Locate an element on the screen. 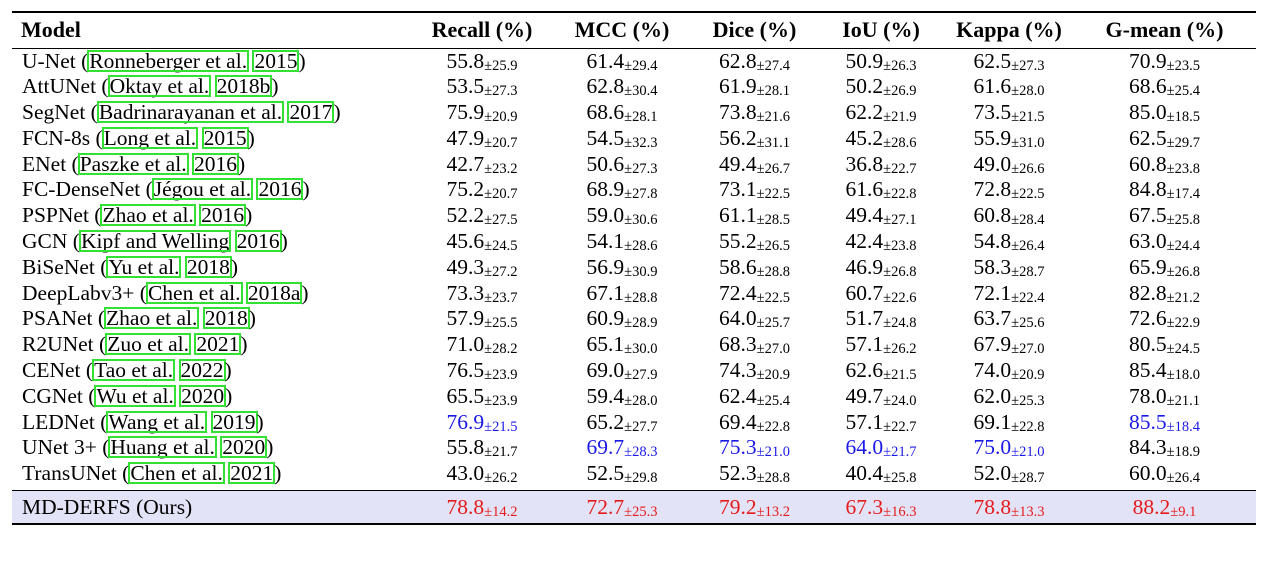  metric-cell: 75.0±21.0 is located at coordinates (1009, 448).